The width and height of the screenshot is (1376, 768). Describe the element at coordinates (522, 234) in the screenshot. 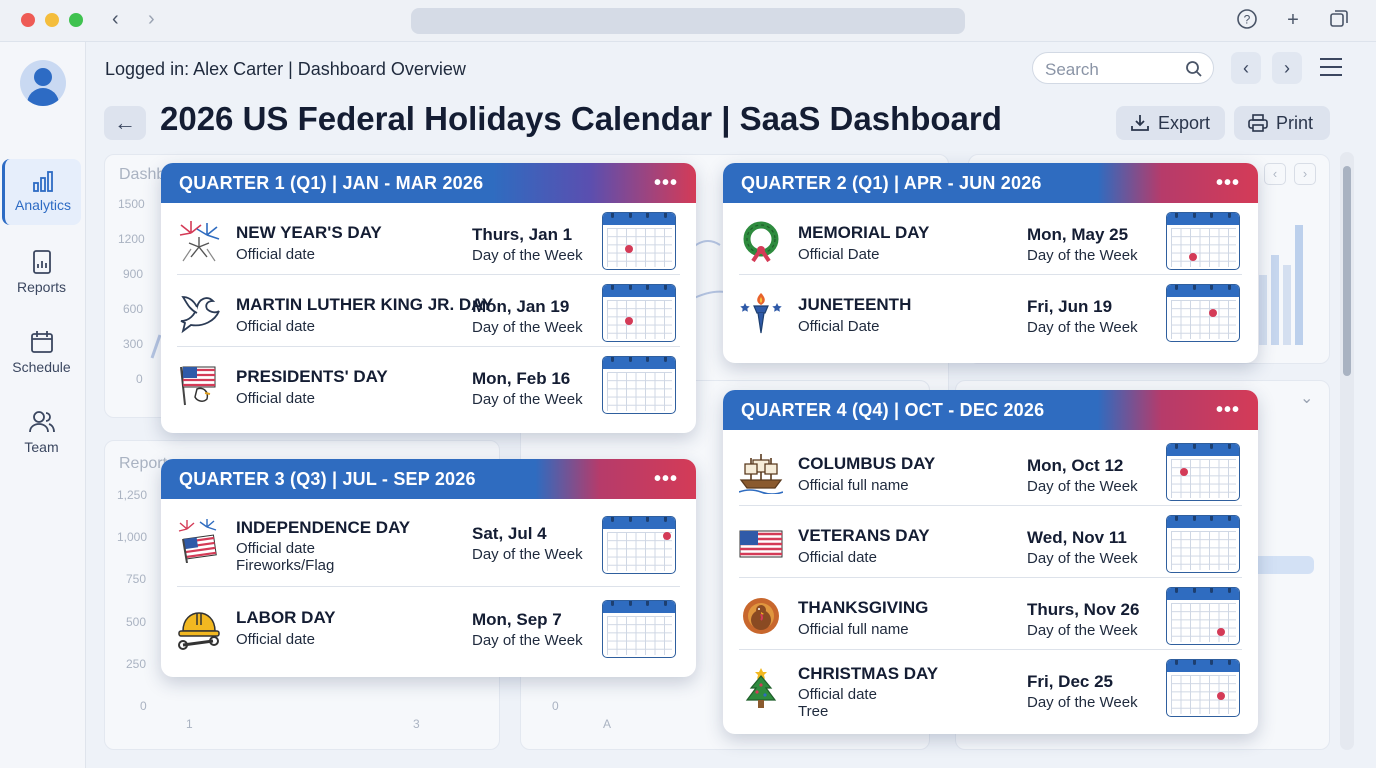

I see `holiday-date: Thurs, Jan 1` at that location.